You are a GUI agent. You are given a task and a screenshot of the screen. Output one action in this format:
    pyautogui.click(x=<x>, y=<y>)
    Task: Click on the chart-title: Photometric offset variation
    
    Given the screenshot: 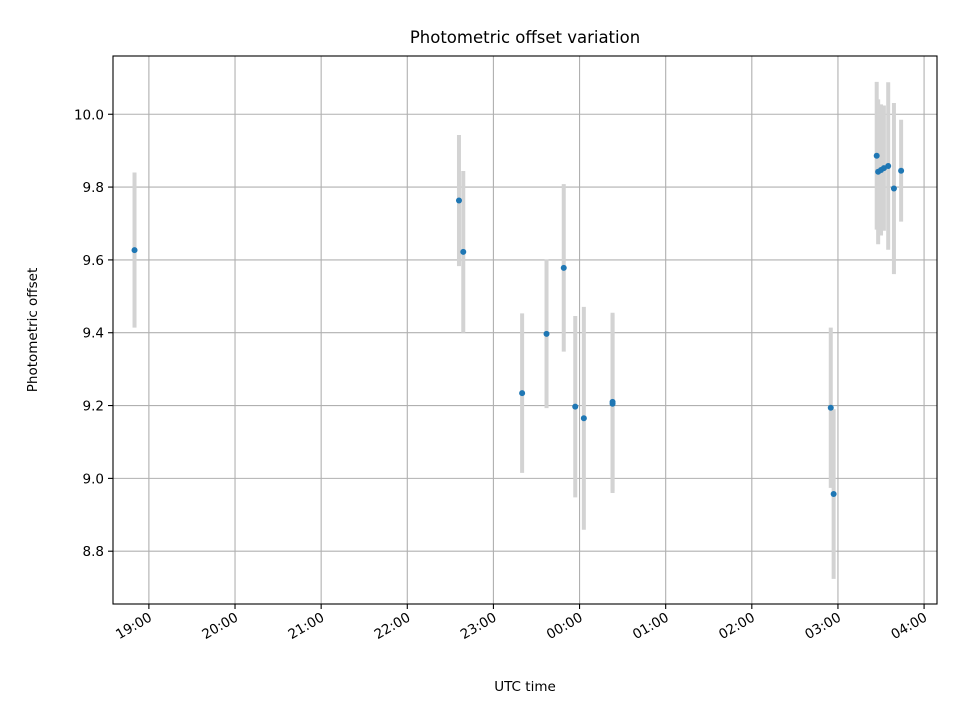 What is the action you would take?
    pyautogui.click(x=525, y=37)
    